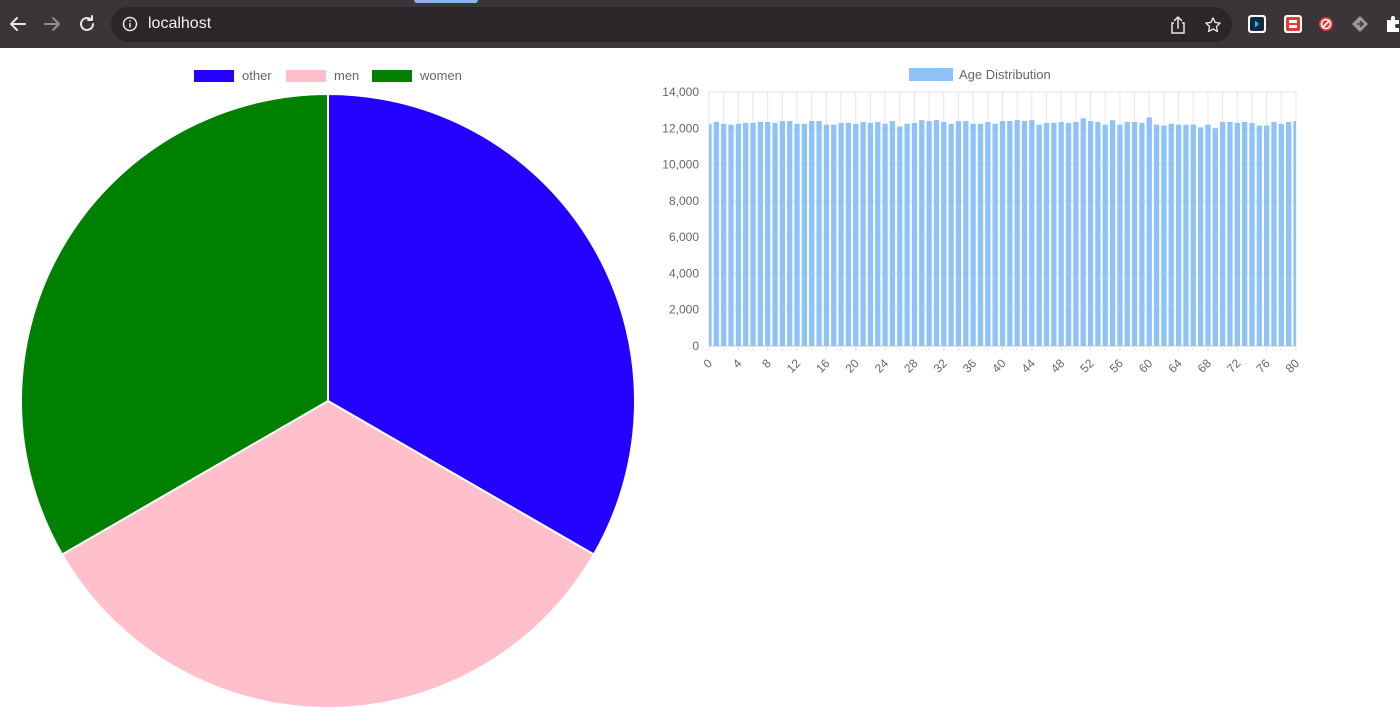  I want to click on url-text: localhost, so click(180, 23).